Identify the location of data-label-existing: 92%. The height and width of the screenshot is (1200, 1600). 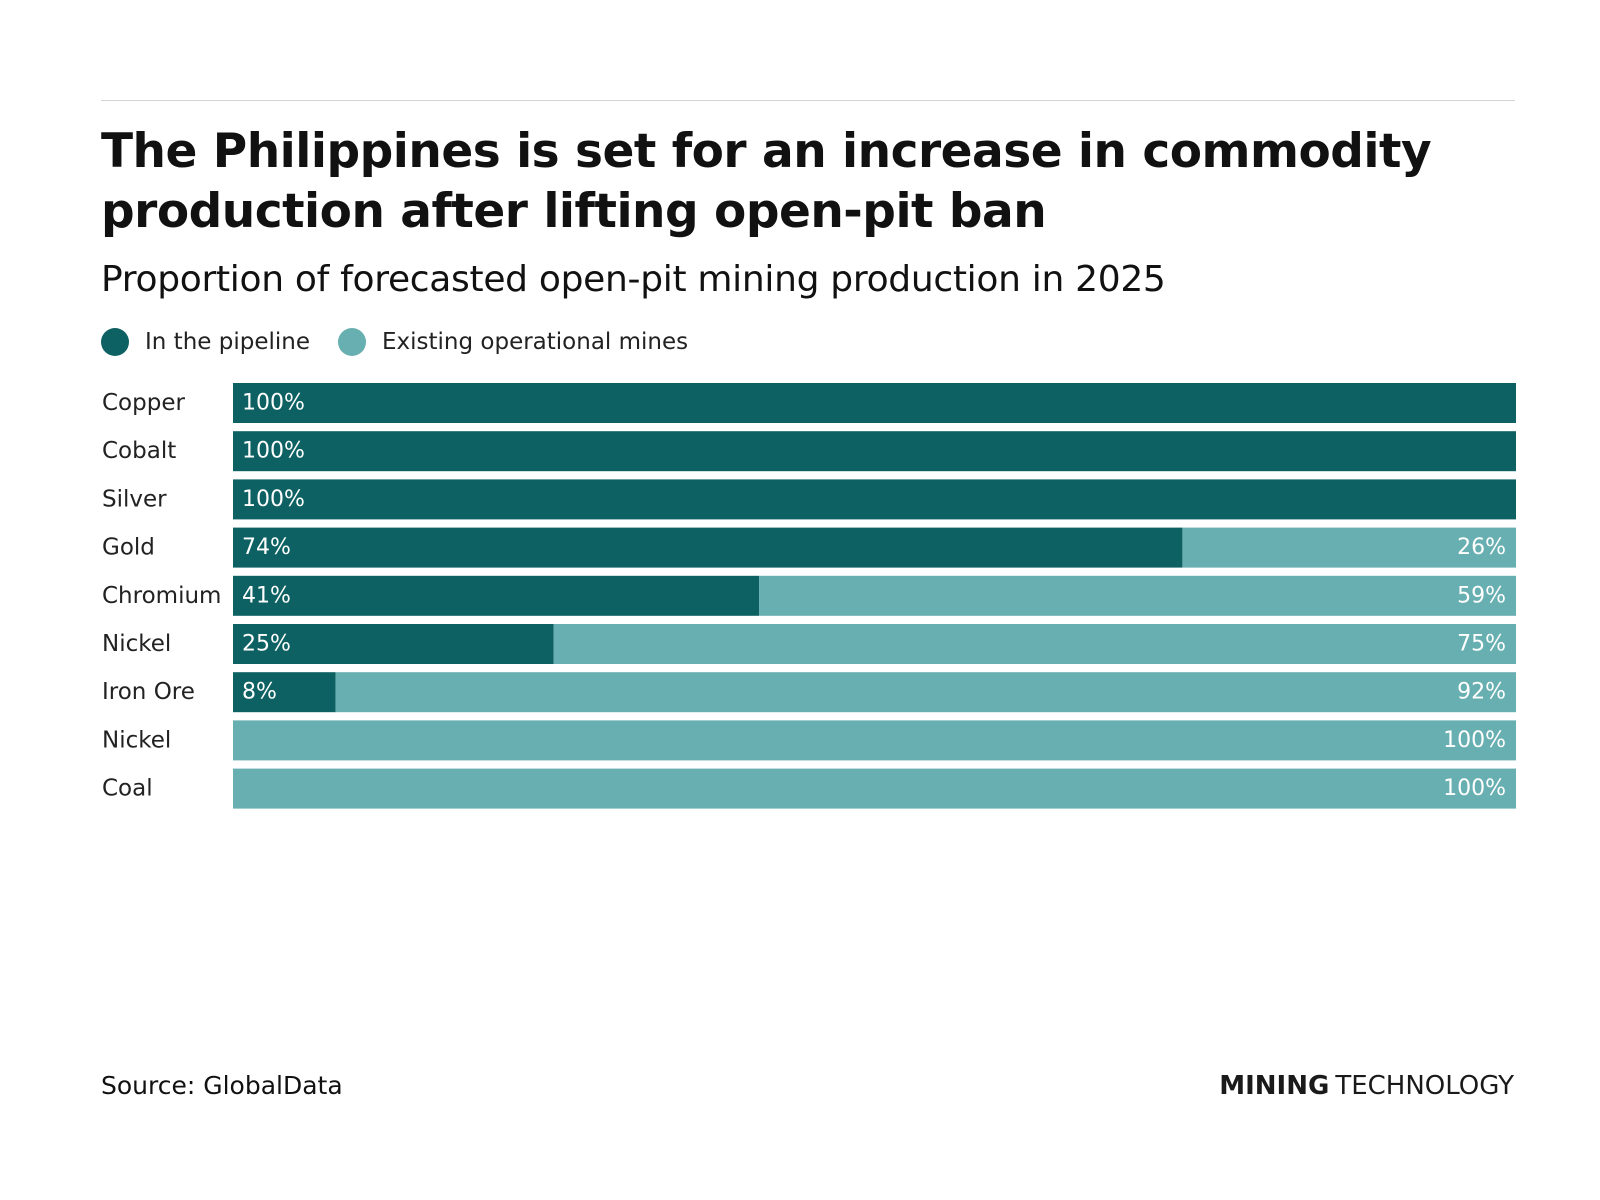
(1481, 692).